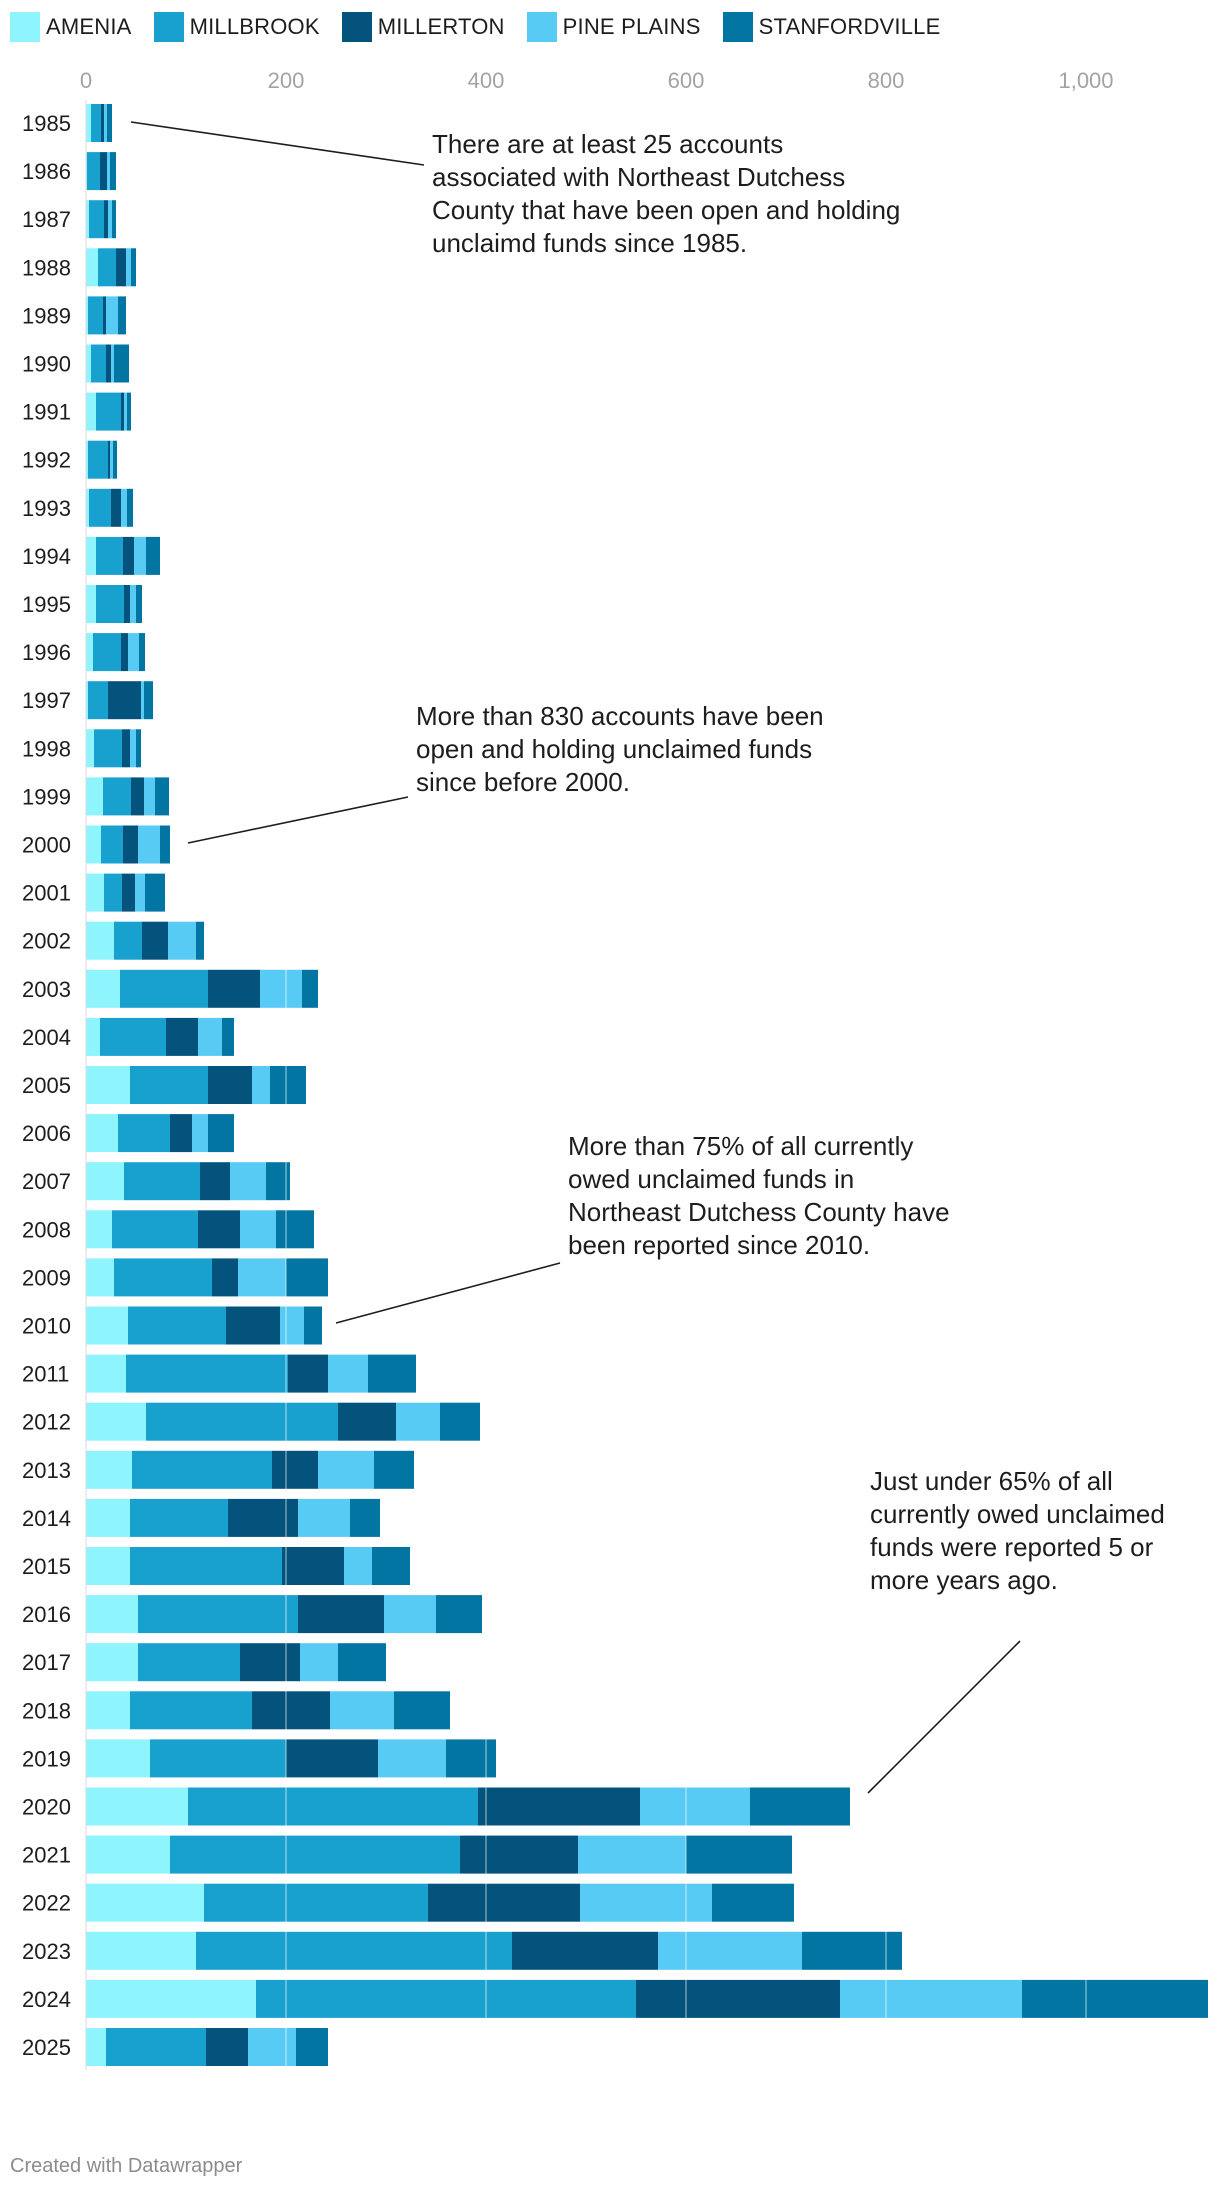 The height and width of the screenshot is (2190, 1220). What do you see at coordinates (93, 844) in the screenshot?
I see `bar-2000-amenia` at bounding box center [93, 844].